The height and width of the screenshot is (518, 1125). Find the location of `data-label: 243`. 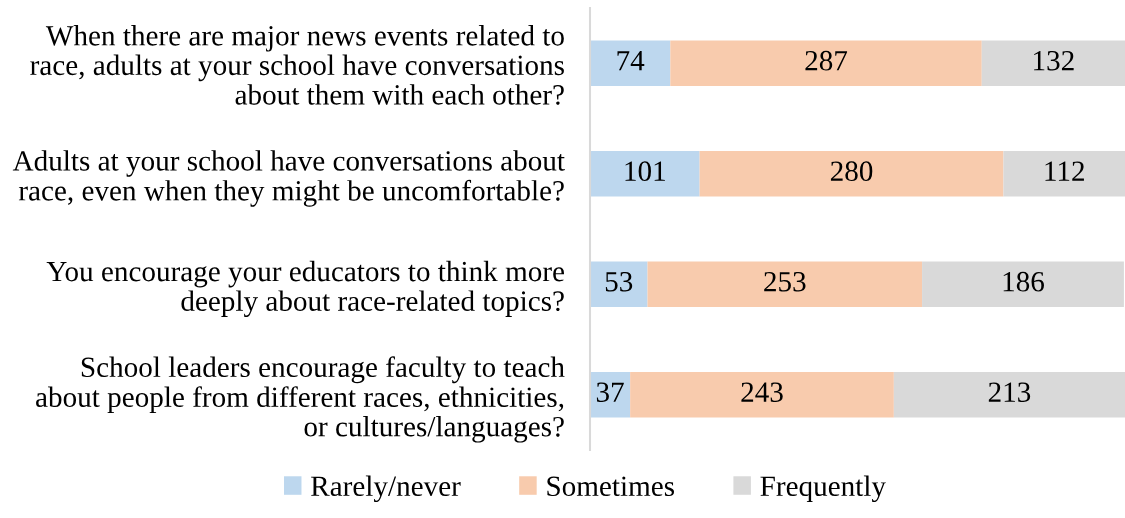

data-label: 243 is located at coordinates (762, 392).